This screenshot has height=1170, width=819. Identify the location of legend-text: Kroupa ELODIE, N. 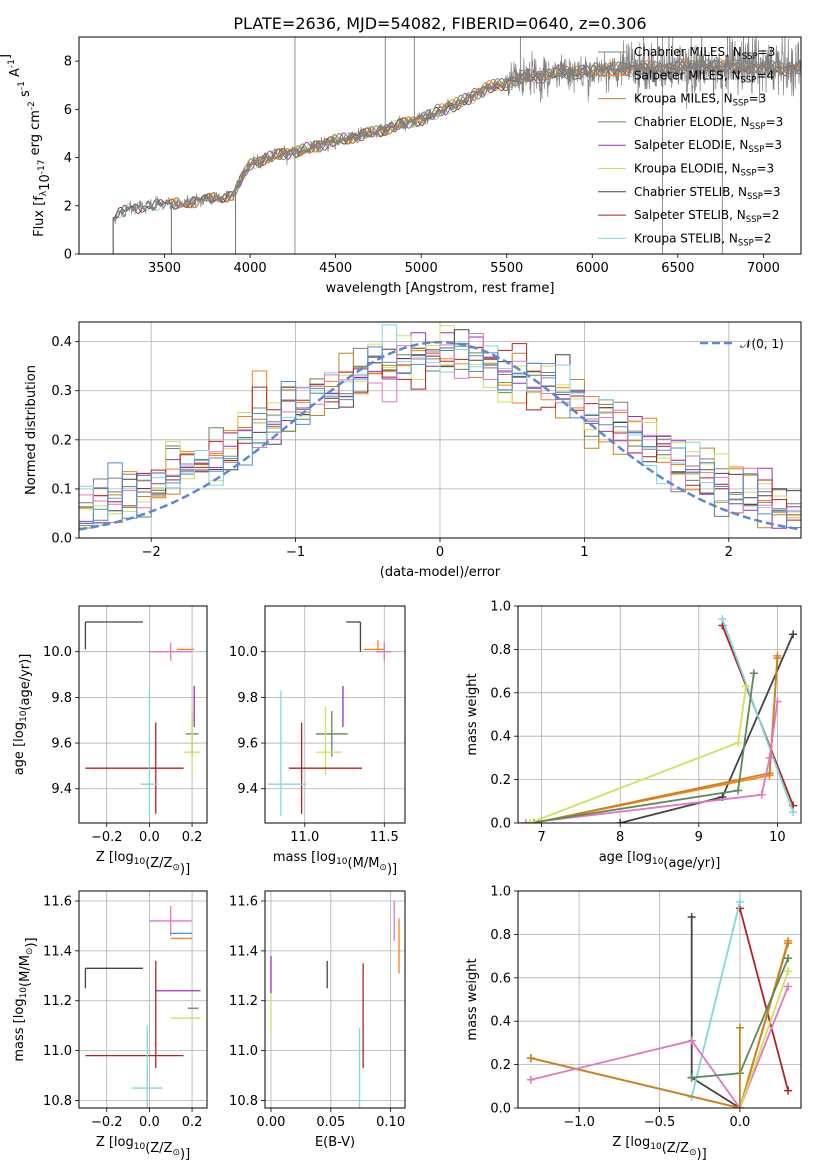
(687, 169).